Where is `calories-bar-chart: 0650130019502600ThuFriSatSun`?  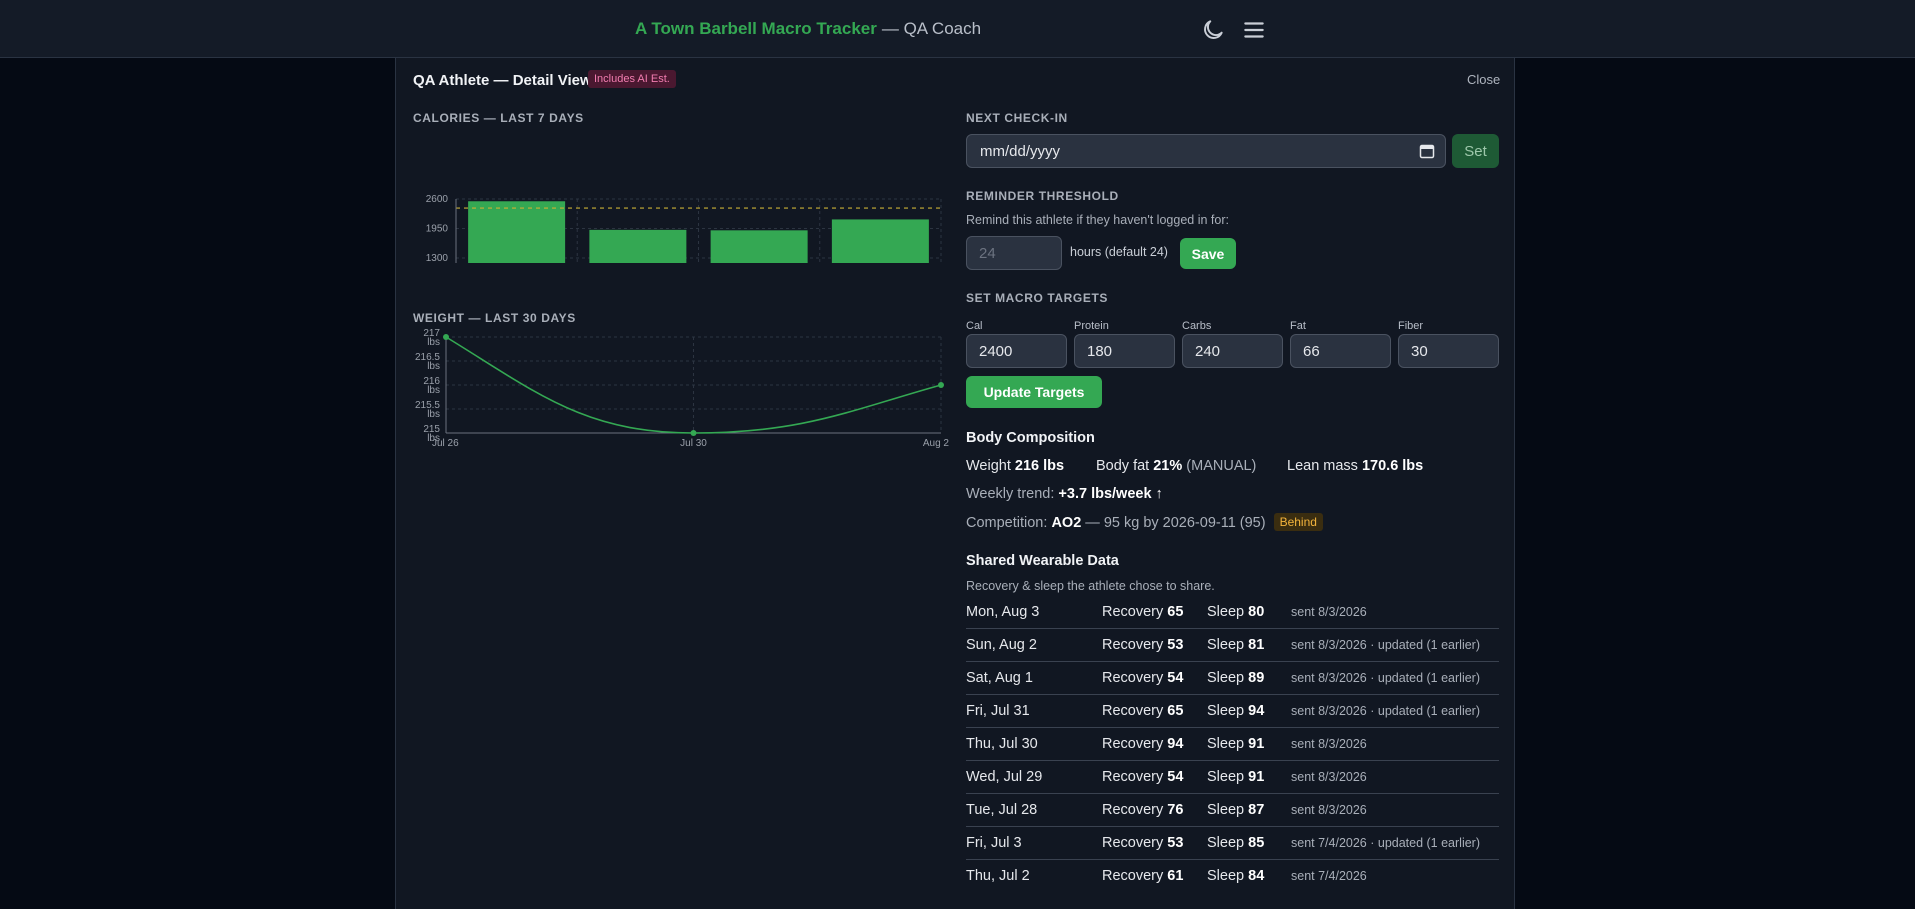
calories-bar-chart: 0650130019502600ThuFriSatSun is located at coordinates (684, 228).